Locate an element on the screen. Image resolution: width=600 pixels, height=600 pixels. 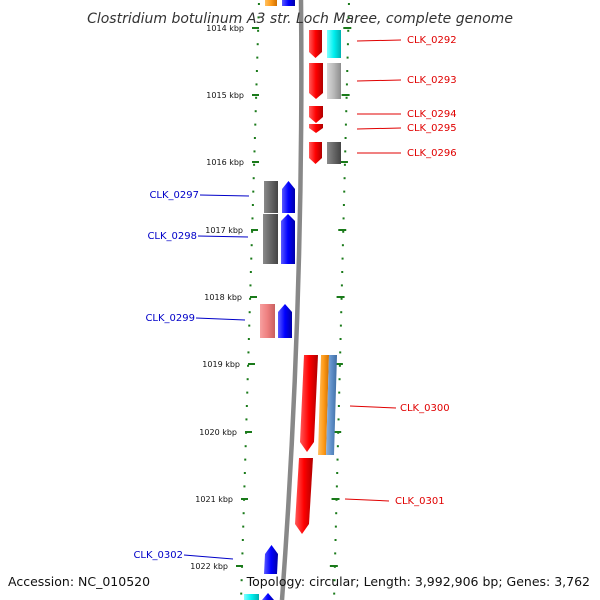
gene-clk-0293-gray is located at coordinates (334, 81).